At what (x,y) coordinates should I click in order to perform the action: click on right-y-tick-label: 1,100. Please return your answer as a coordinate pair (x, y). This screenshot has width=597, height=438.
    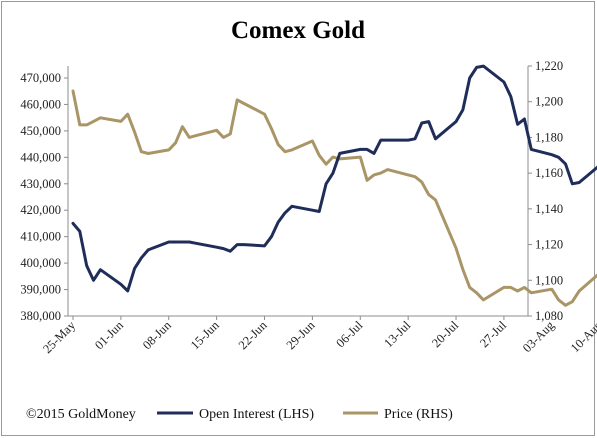
    Looking at the image, I should click on (549, 280).